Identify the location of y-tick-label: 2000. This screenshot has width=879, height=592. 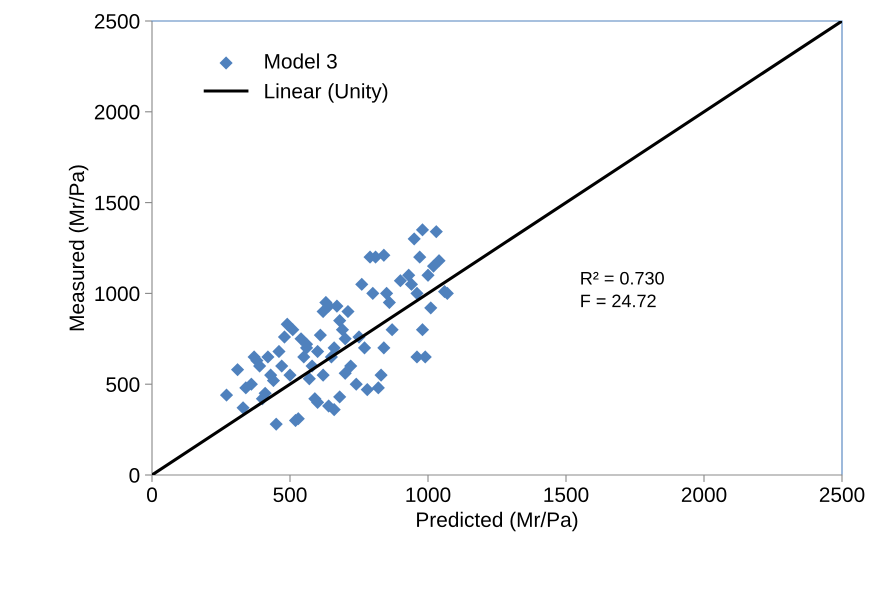
(117, 112).